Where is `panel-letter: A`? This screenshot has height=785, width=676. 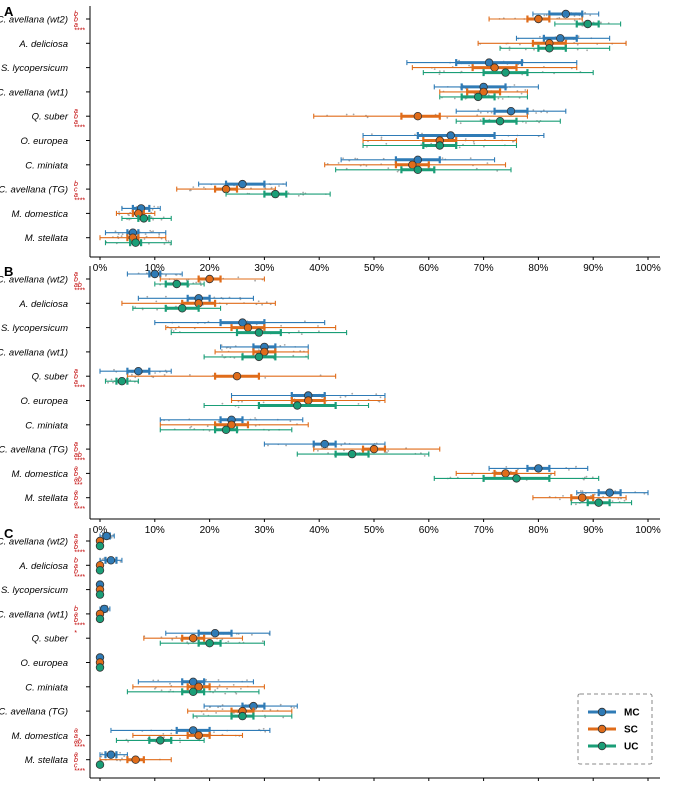 panel-letter: A is located at coordinates (9, 11).